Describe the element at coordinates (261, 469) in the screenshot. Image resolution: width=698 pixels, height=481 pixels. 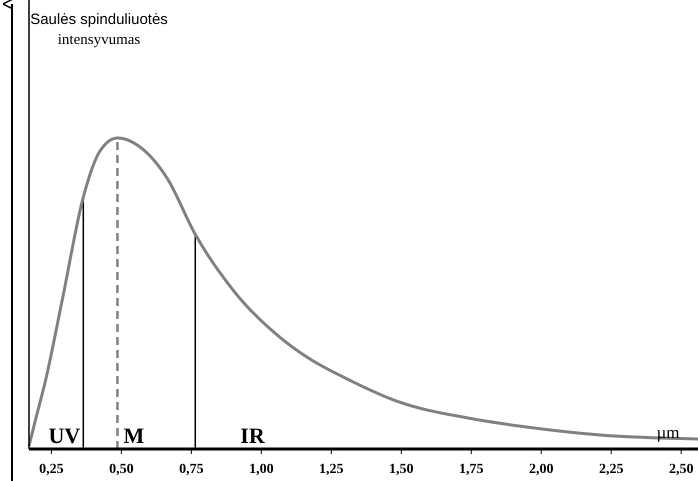
I see `x-tick-label: 1,00` at that location.